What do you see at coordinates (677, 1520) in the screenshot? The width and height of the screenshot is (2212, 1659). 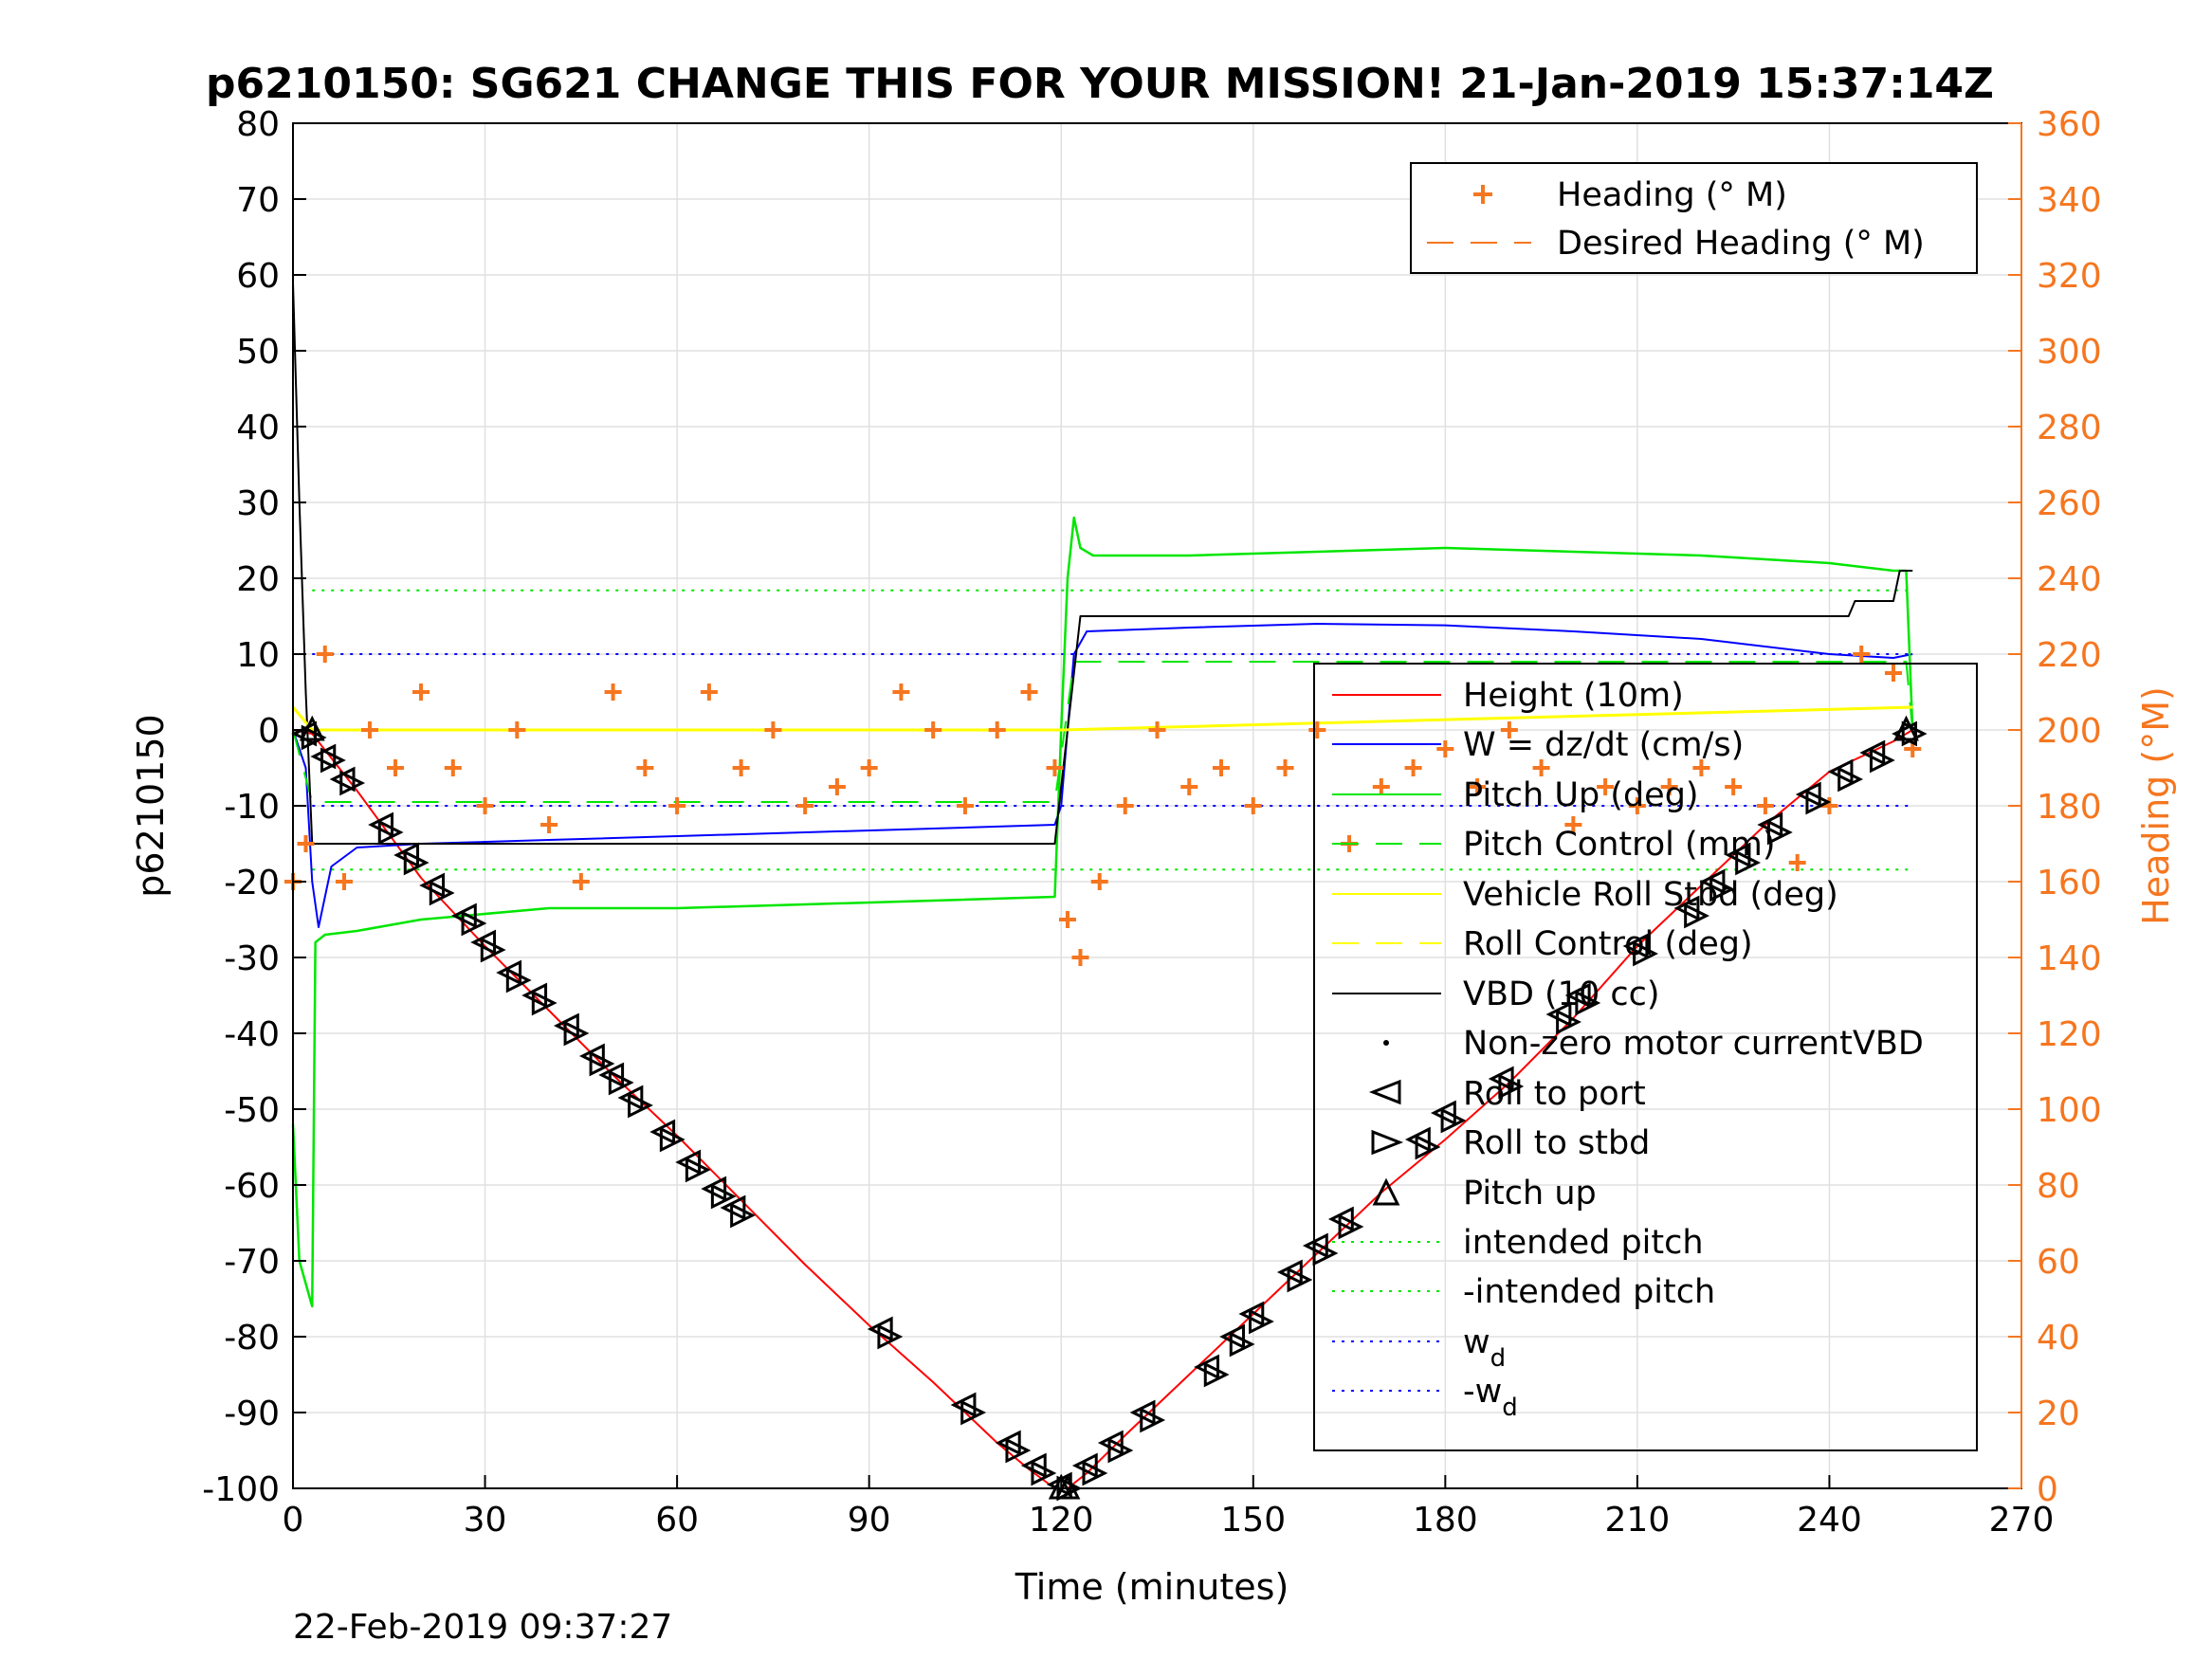 I see `x-tick-label-2: 60` at bounding box center [677, 1520].